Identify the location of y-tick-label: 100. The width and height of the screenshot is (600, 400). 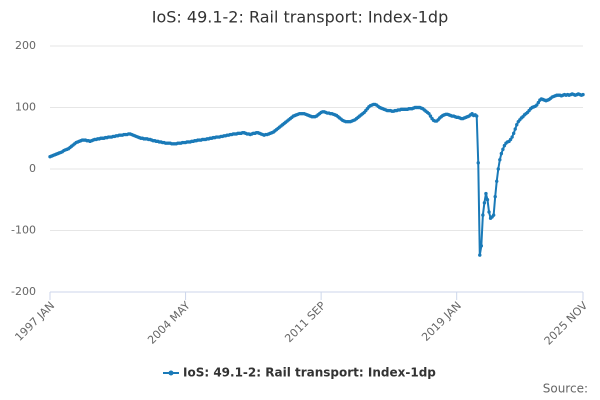
(25, 107).